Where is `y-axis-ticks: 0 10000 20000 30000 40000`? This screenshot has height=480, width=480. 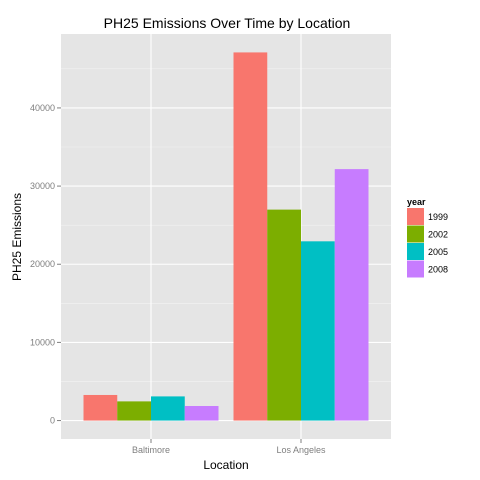
y-axis-ticks: 0 10000 20000 30000 40000 is located at coordinates (45, 264).